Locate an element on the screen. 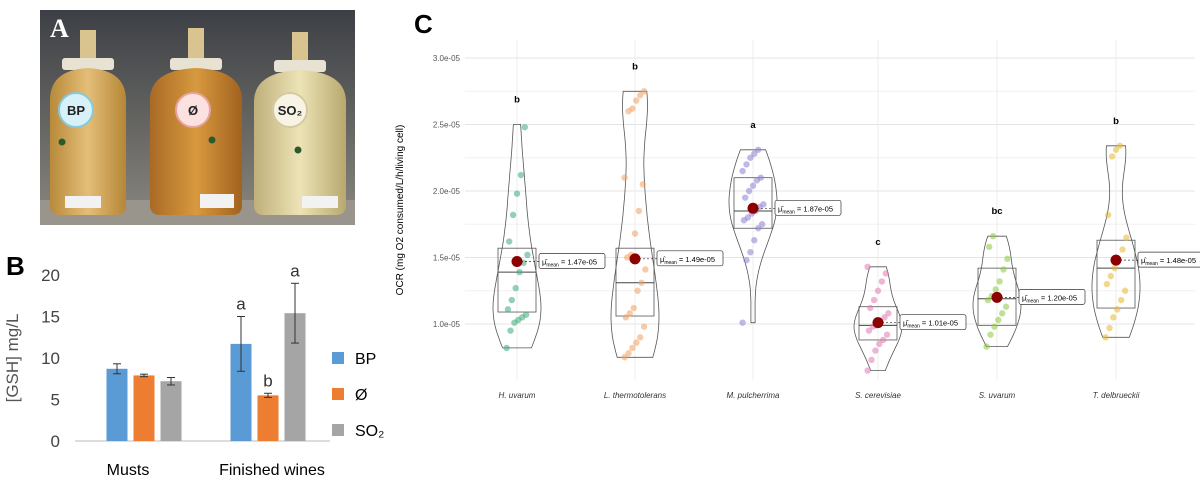 This screenshot has height=489, width=1200. y-tick-label: 1.5e-05 is located at coordinates (447, 258).